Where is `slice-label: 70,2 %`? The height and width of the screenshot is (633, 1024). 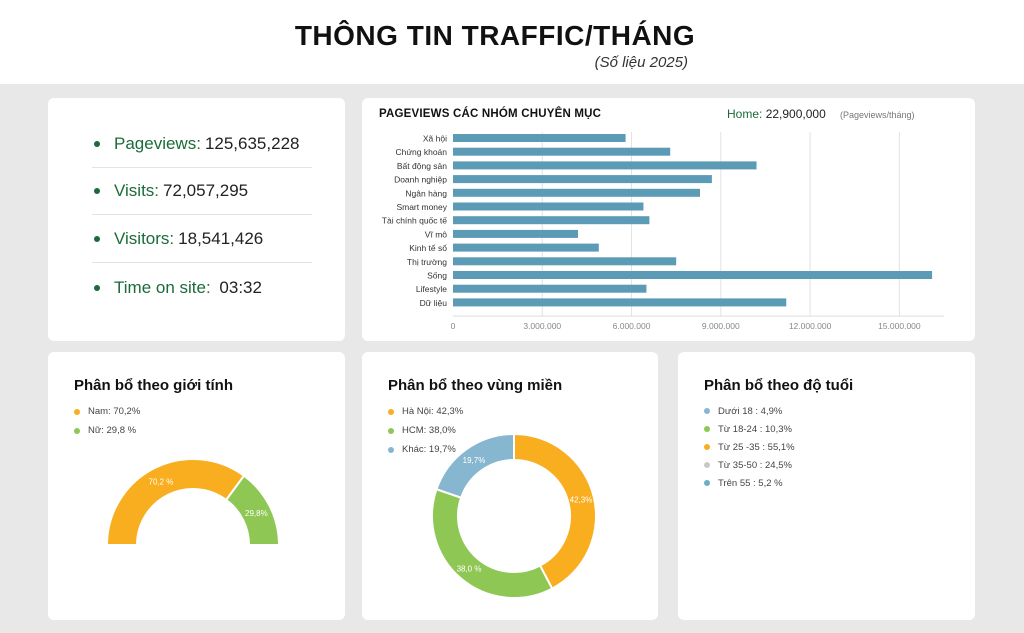 slice-label: 70,2 % is located at coordinates (161, 482).